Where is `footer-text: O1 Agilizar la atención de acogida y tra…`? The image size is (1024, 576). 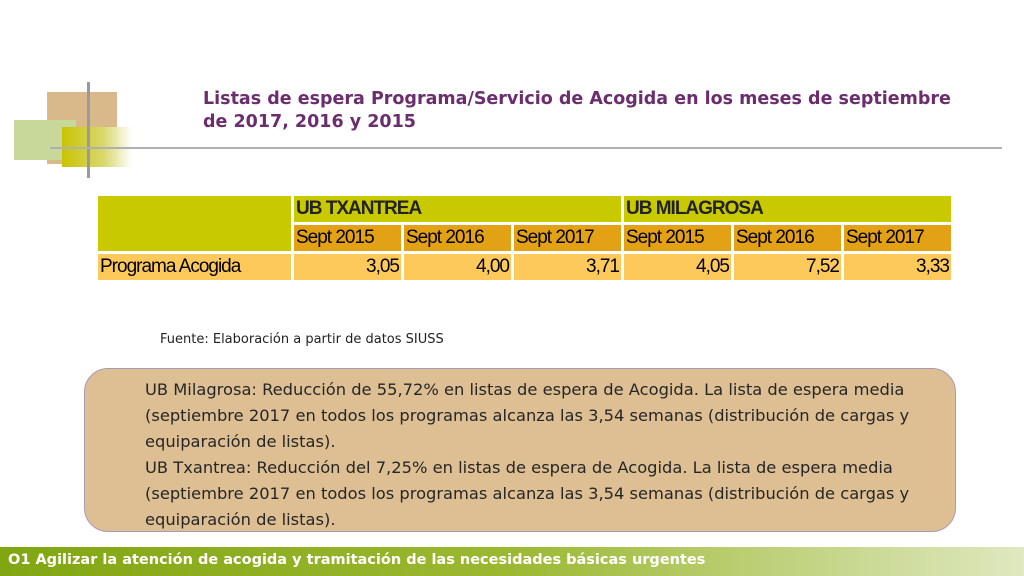 footer-text: O1 Agilizar la atención de acogida y tra… is located at coordinates (357, 560).